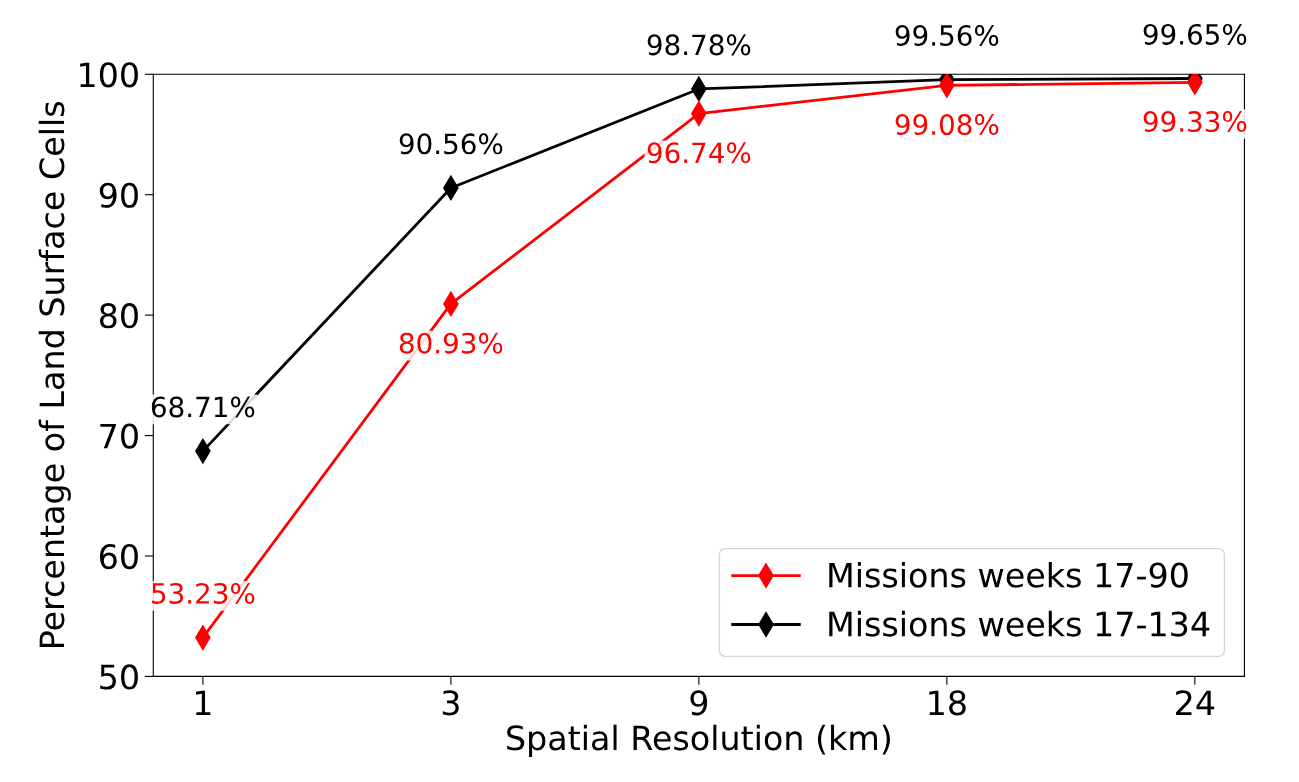 This screenshot has height=782, width=1299. I want to click on data-label: 99.65%, so click(1195, 34).